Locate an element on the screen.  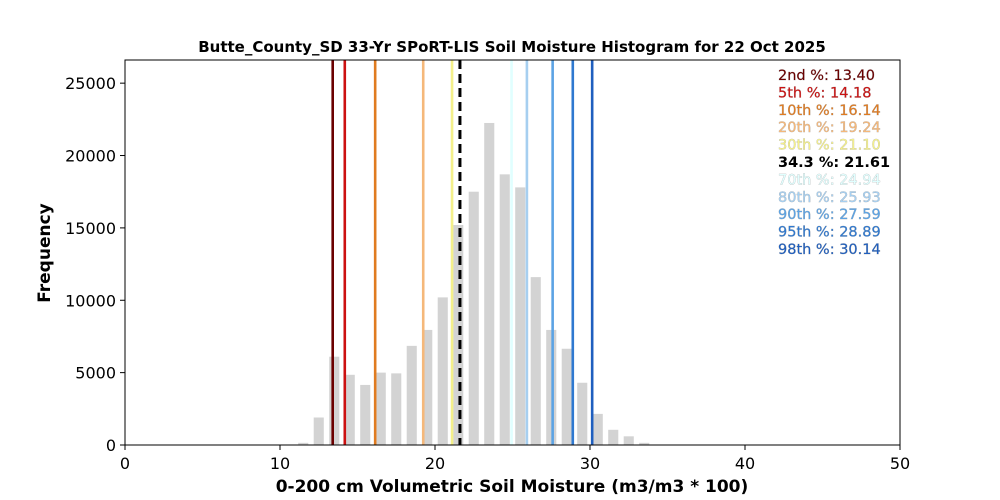
x-axis-ticks: 0 10 20 30 40 50 is located at coordinates (515, 459).